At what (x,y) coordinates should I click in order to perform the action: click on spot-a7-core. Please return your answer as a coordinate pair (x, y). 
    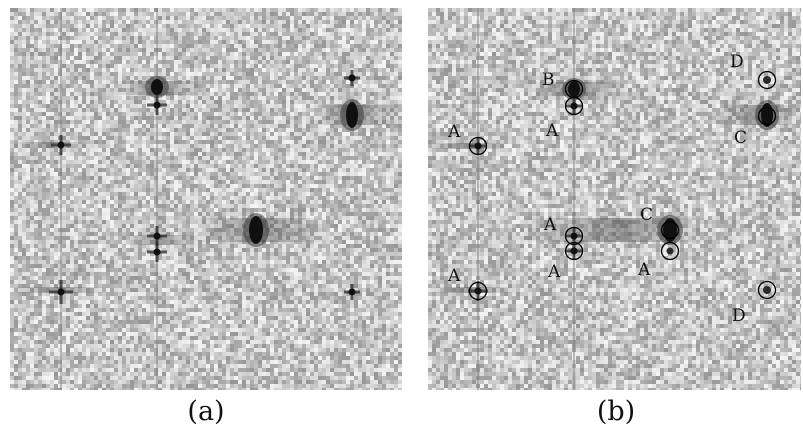
    Looking at the image, I should click on (352, 78).